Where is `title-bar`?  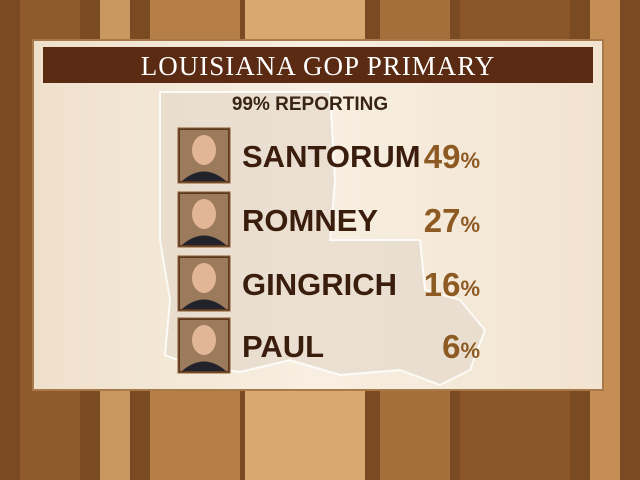 title-bar is located at coordinates (318, 65).